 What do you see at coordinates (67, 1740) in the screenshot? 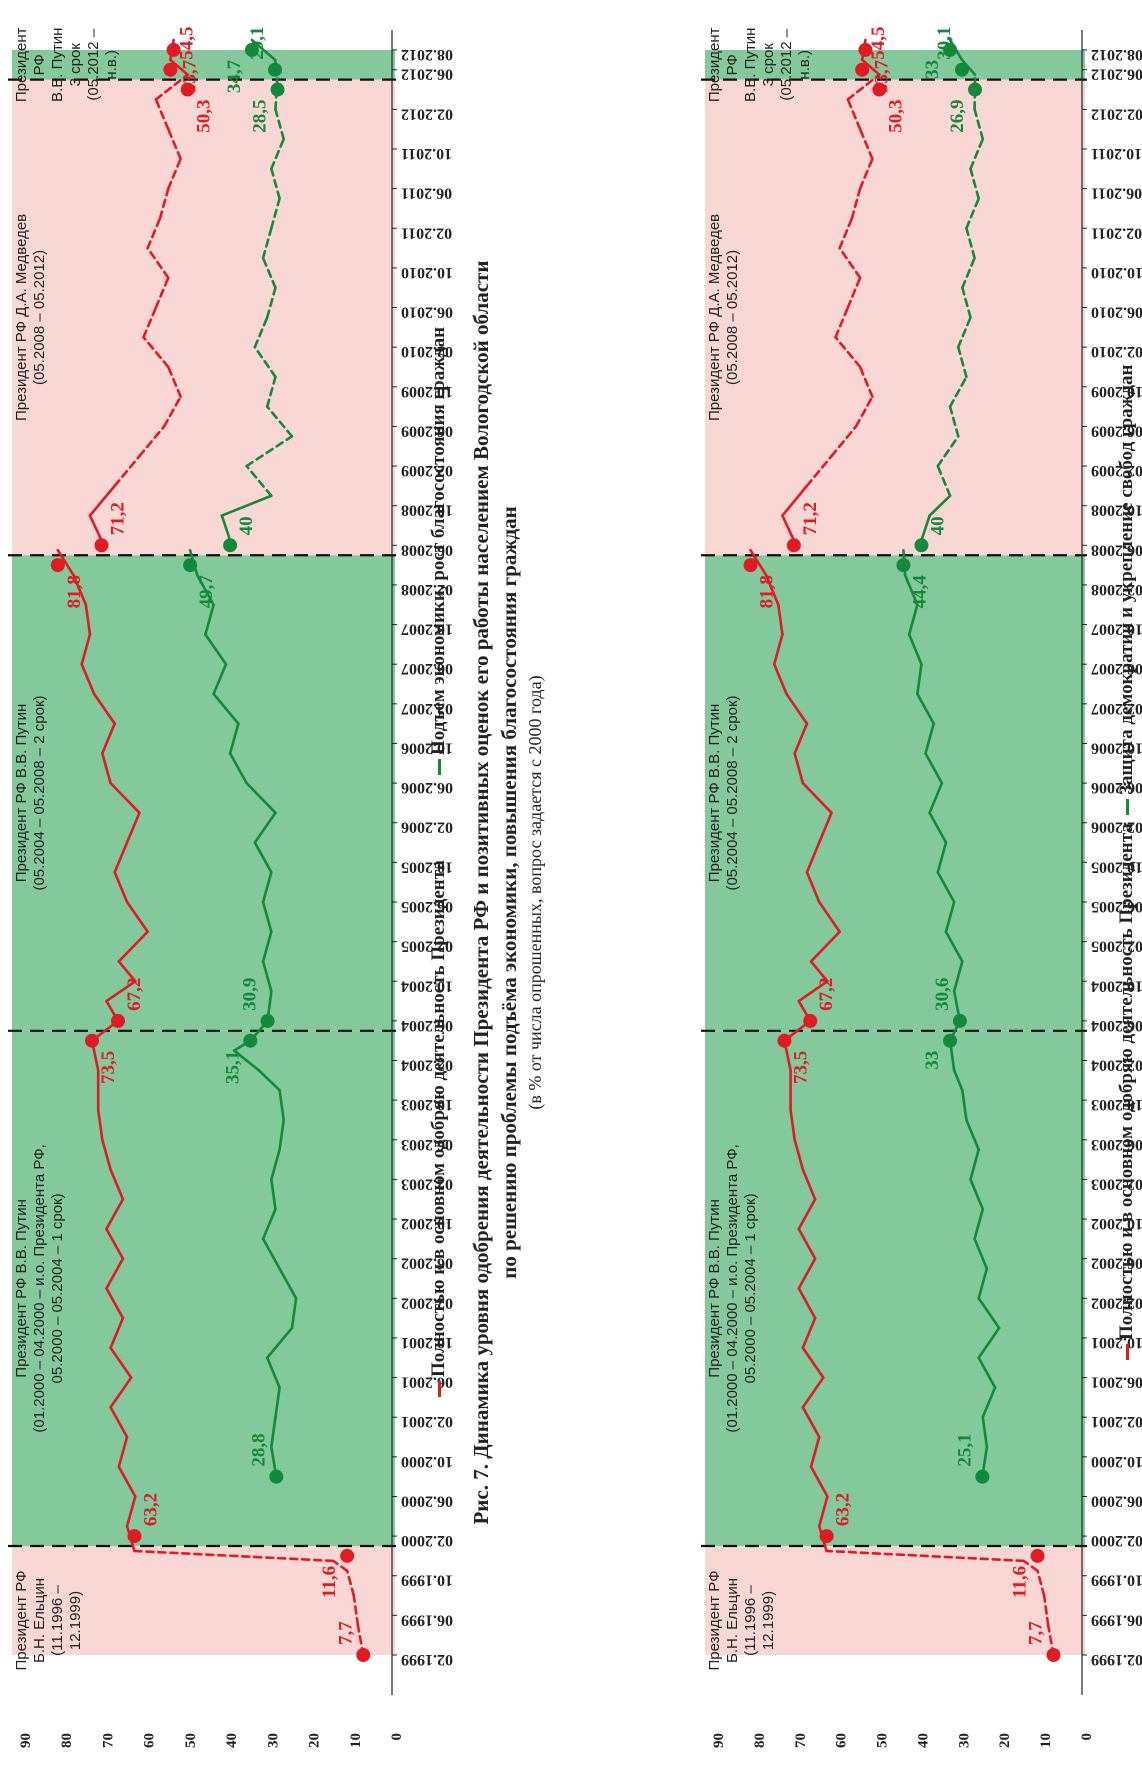
I see `y-tick-label: 80` at bounding box center [67, 1740].